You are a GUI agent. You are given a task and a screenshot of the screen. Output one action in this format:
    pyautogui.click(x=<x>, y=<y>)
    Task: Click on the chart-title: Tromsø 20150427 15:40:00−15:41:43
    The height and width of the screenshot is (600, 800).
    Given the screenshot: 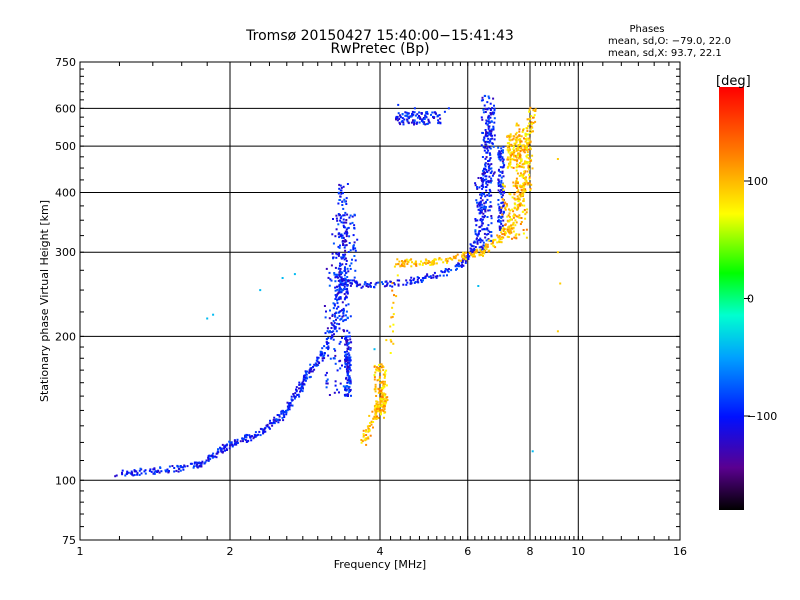 What is the action you would take?
    pyautogui.click(x=379, y=36)
    